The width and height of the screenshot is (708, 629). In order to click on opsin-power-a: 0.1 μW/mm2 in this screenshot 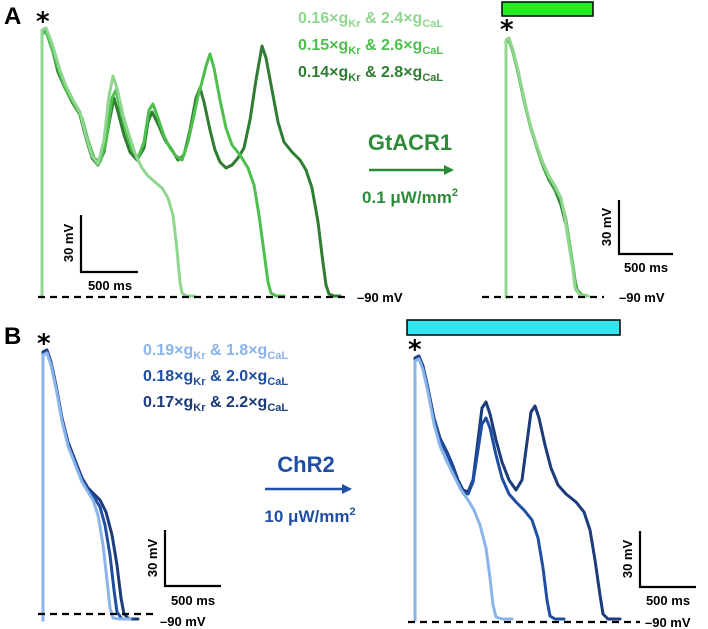, I will do `click(410, 197)`.